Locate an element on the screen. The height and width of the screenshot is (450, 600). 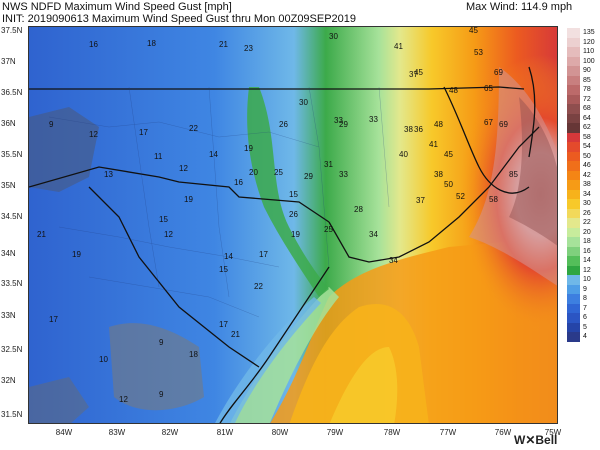
wind-gust-value: 16 is located at coordinates (93, 44).